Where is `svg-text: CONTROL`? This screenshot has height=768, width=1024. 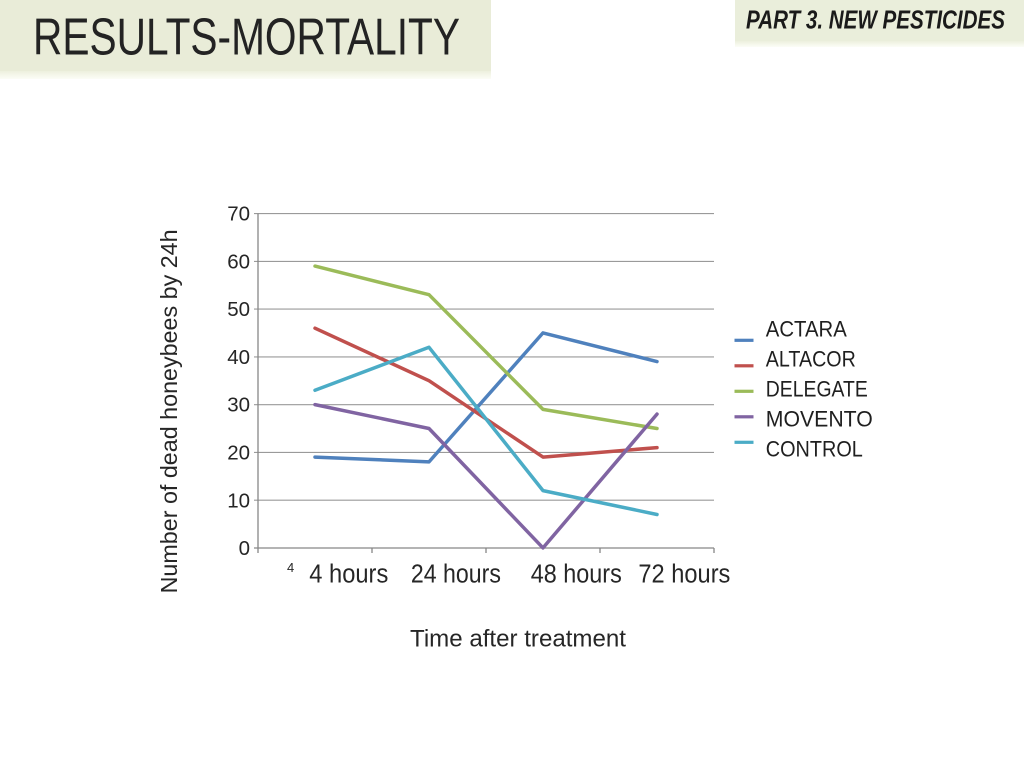
svg-text: CONTROL is located at coordinates (814, 449).